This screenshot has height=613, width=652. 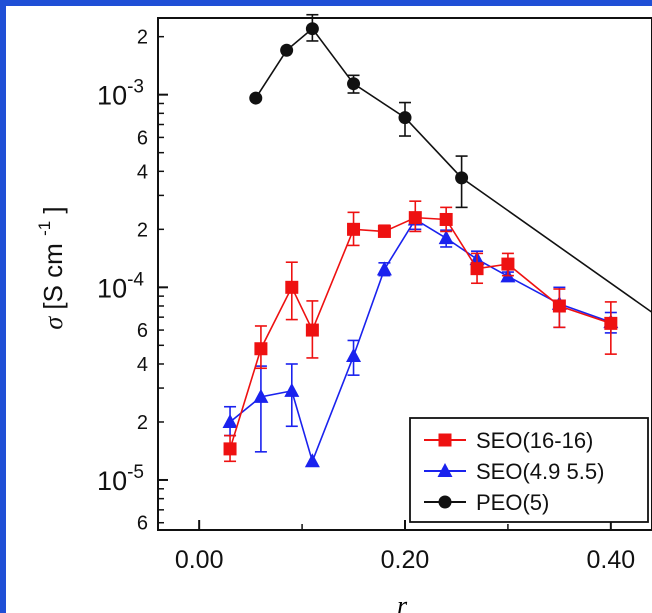 What do you see at coordinates (540, 471) in the screenshot?
I see `legend-label: SEO(4.9 5.5)` at bounding box center [540, 471].